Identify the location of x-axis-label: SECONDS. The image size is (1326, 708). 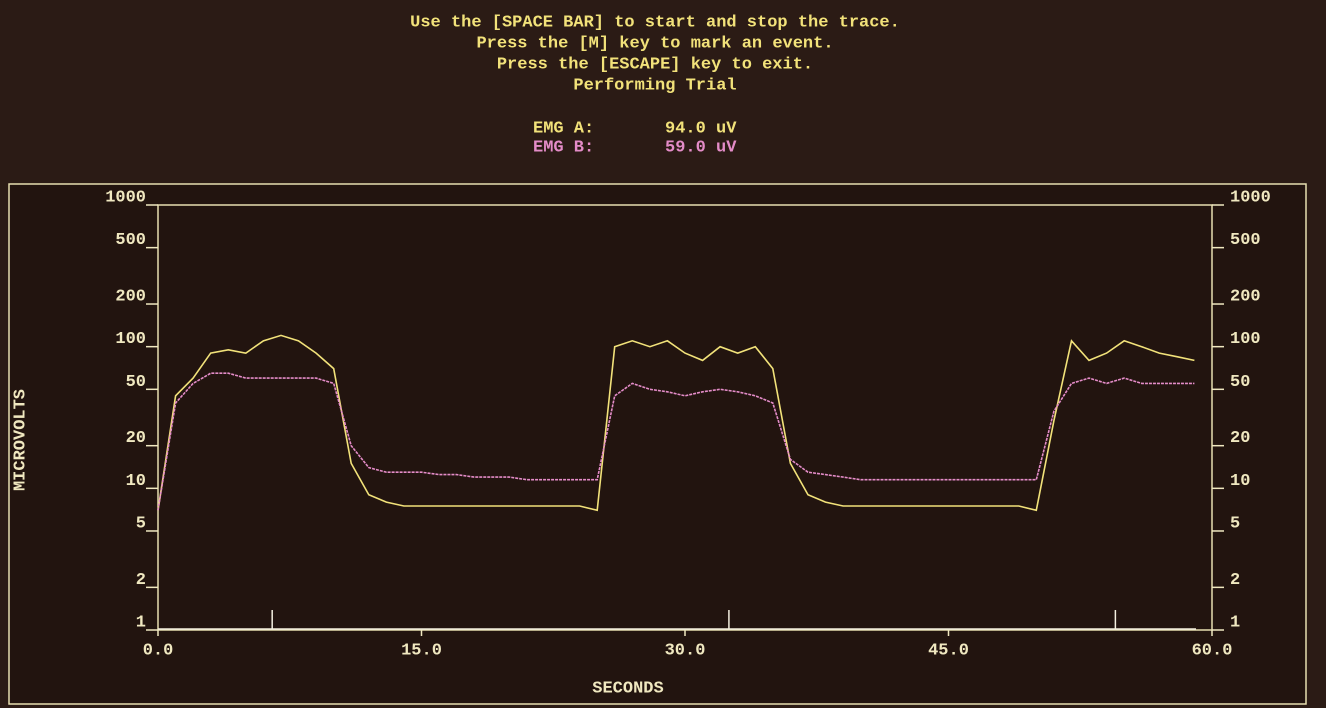
(627, 688).